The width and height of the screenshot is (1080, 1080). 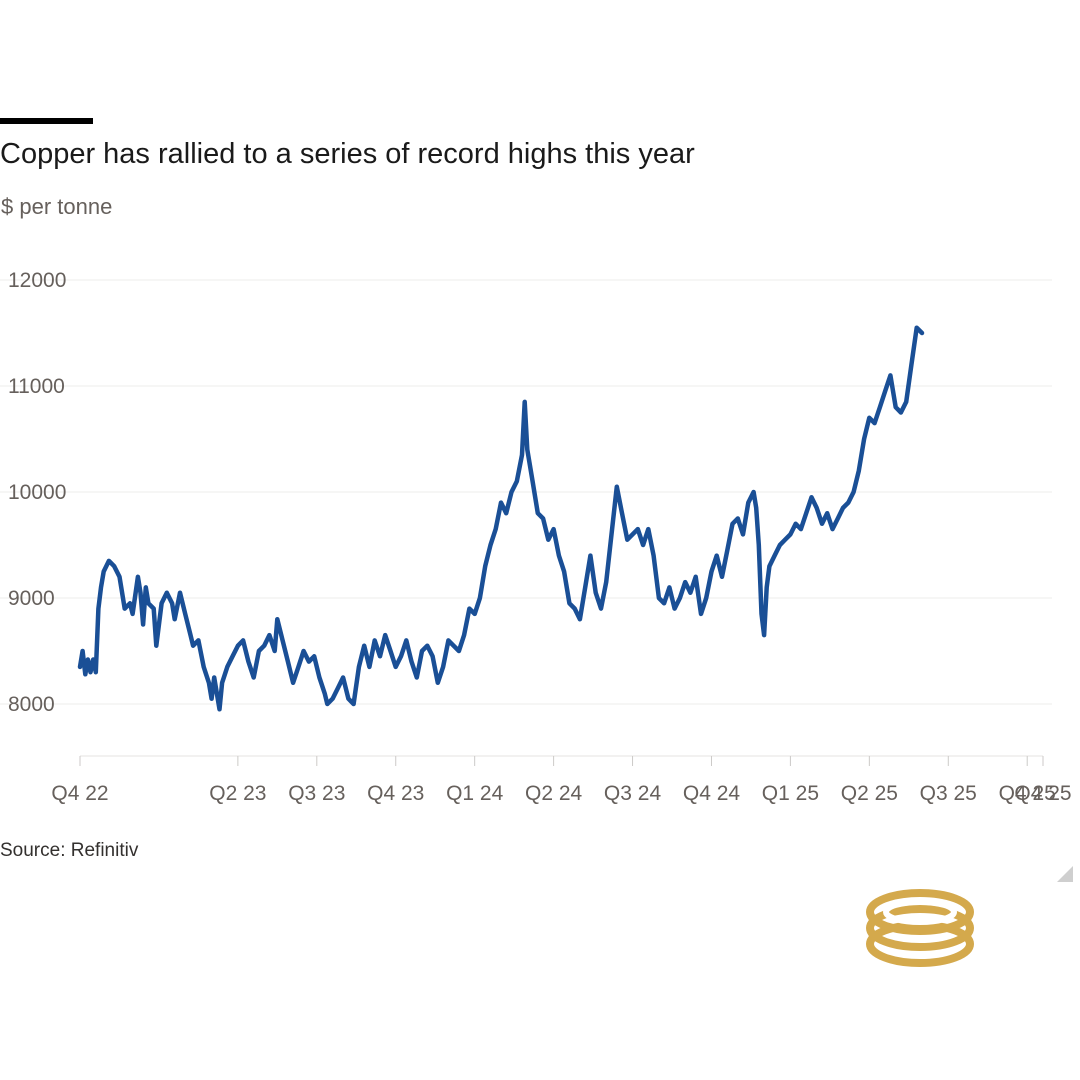 What do you see at coordinates (36, 386) in the screenshot?
I see `ytick-label-3: 11000` at bounding box center [36, 386].